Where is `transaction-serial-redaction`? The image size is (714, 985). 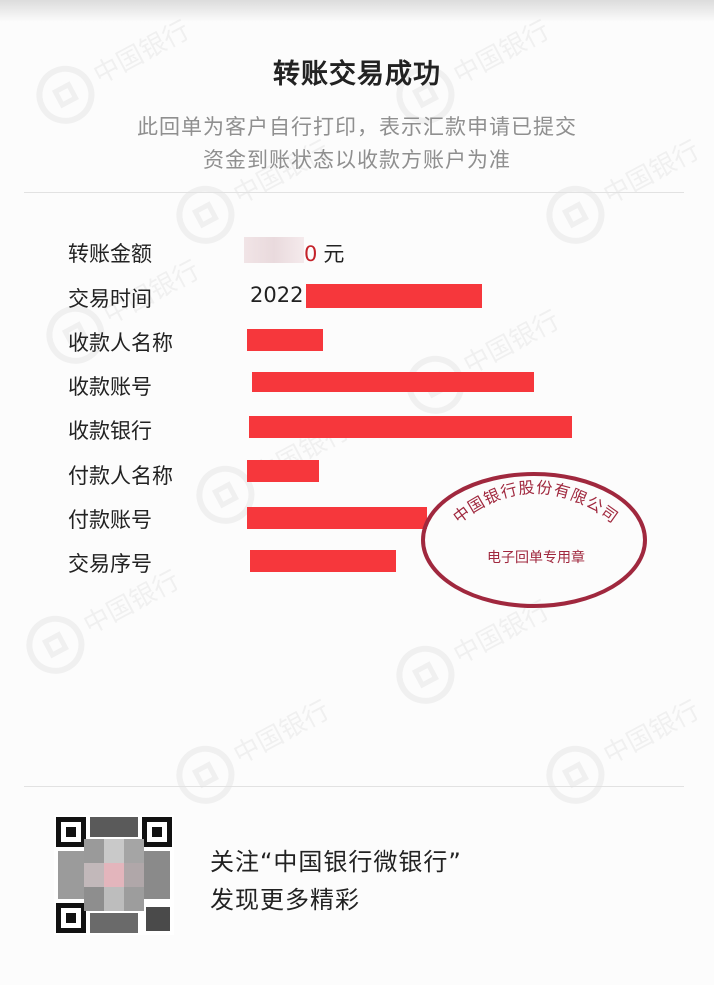
transaction-serial-redaction is located at coordinates (323, 561).